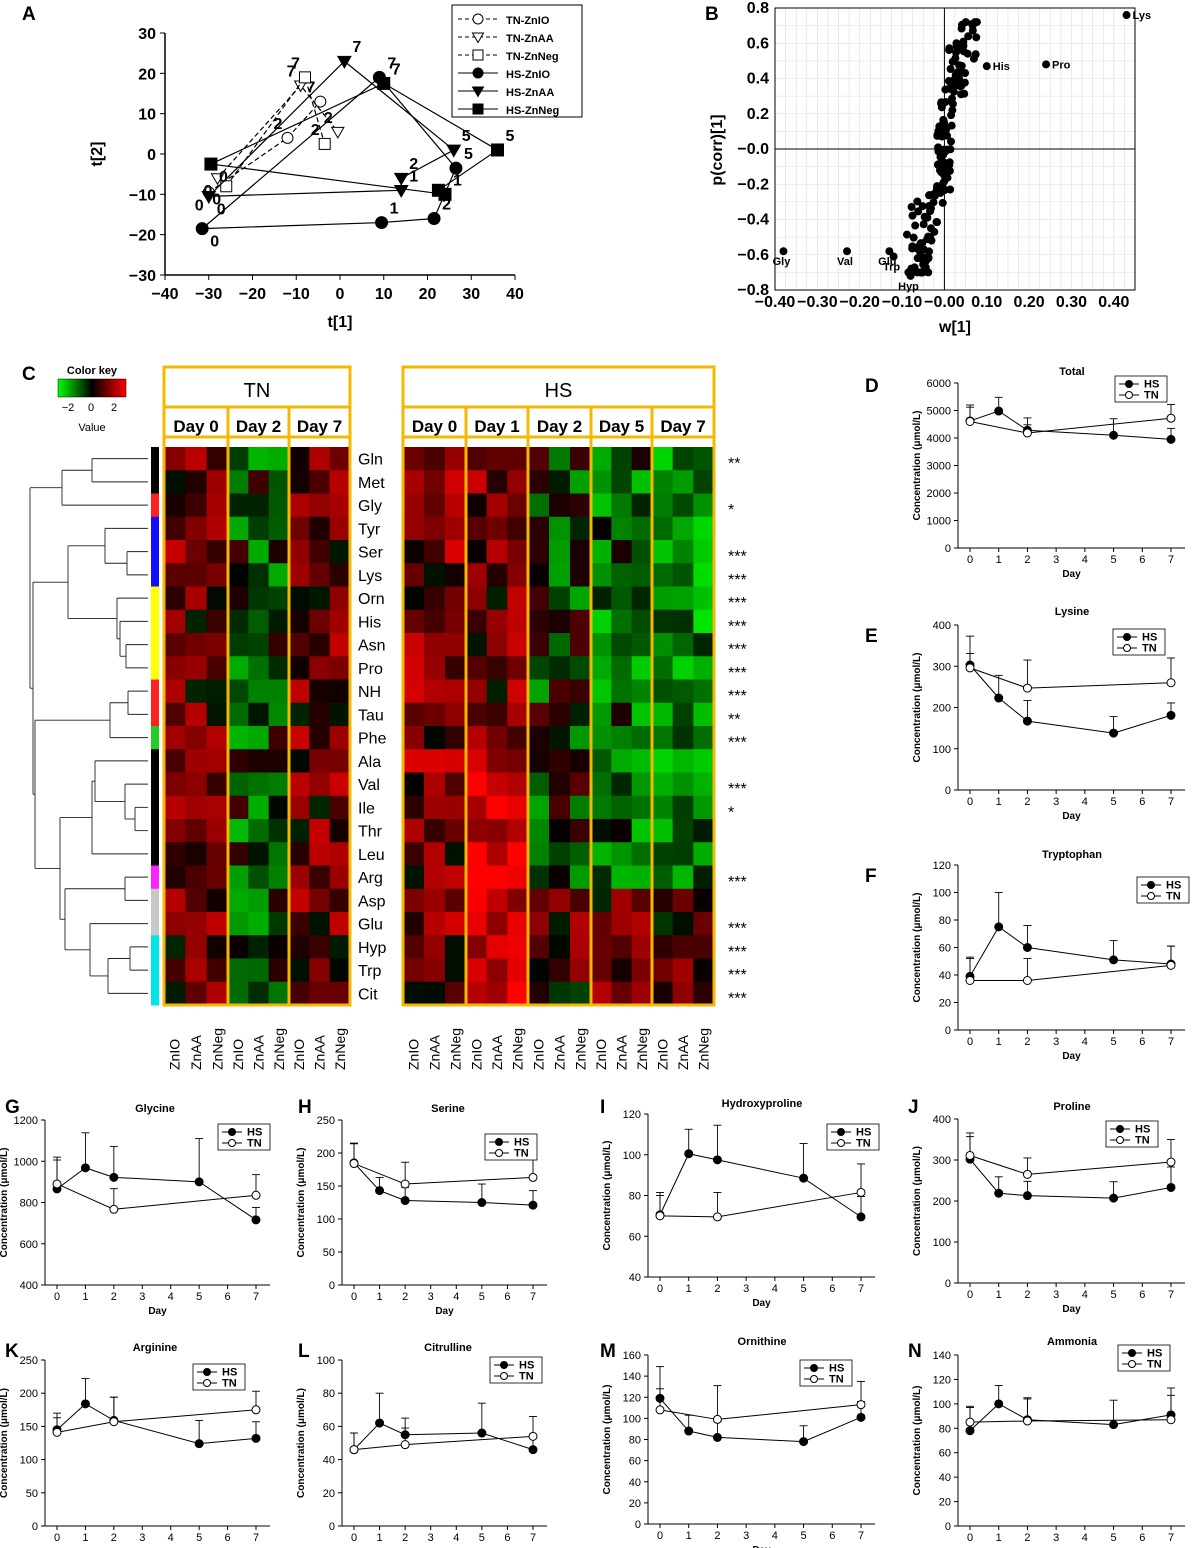 Image resolution: width=1200 pixels, height=1548 pixels. Describe the element at coordinates (214, 242) in the screenshot. I see `point-label: 0` at that location.